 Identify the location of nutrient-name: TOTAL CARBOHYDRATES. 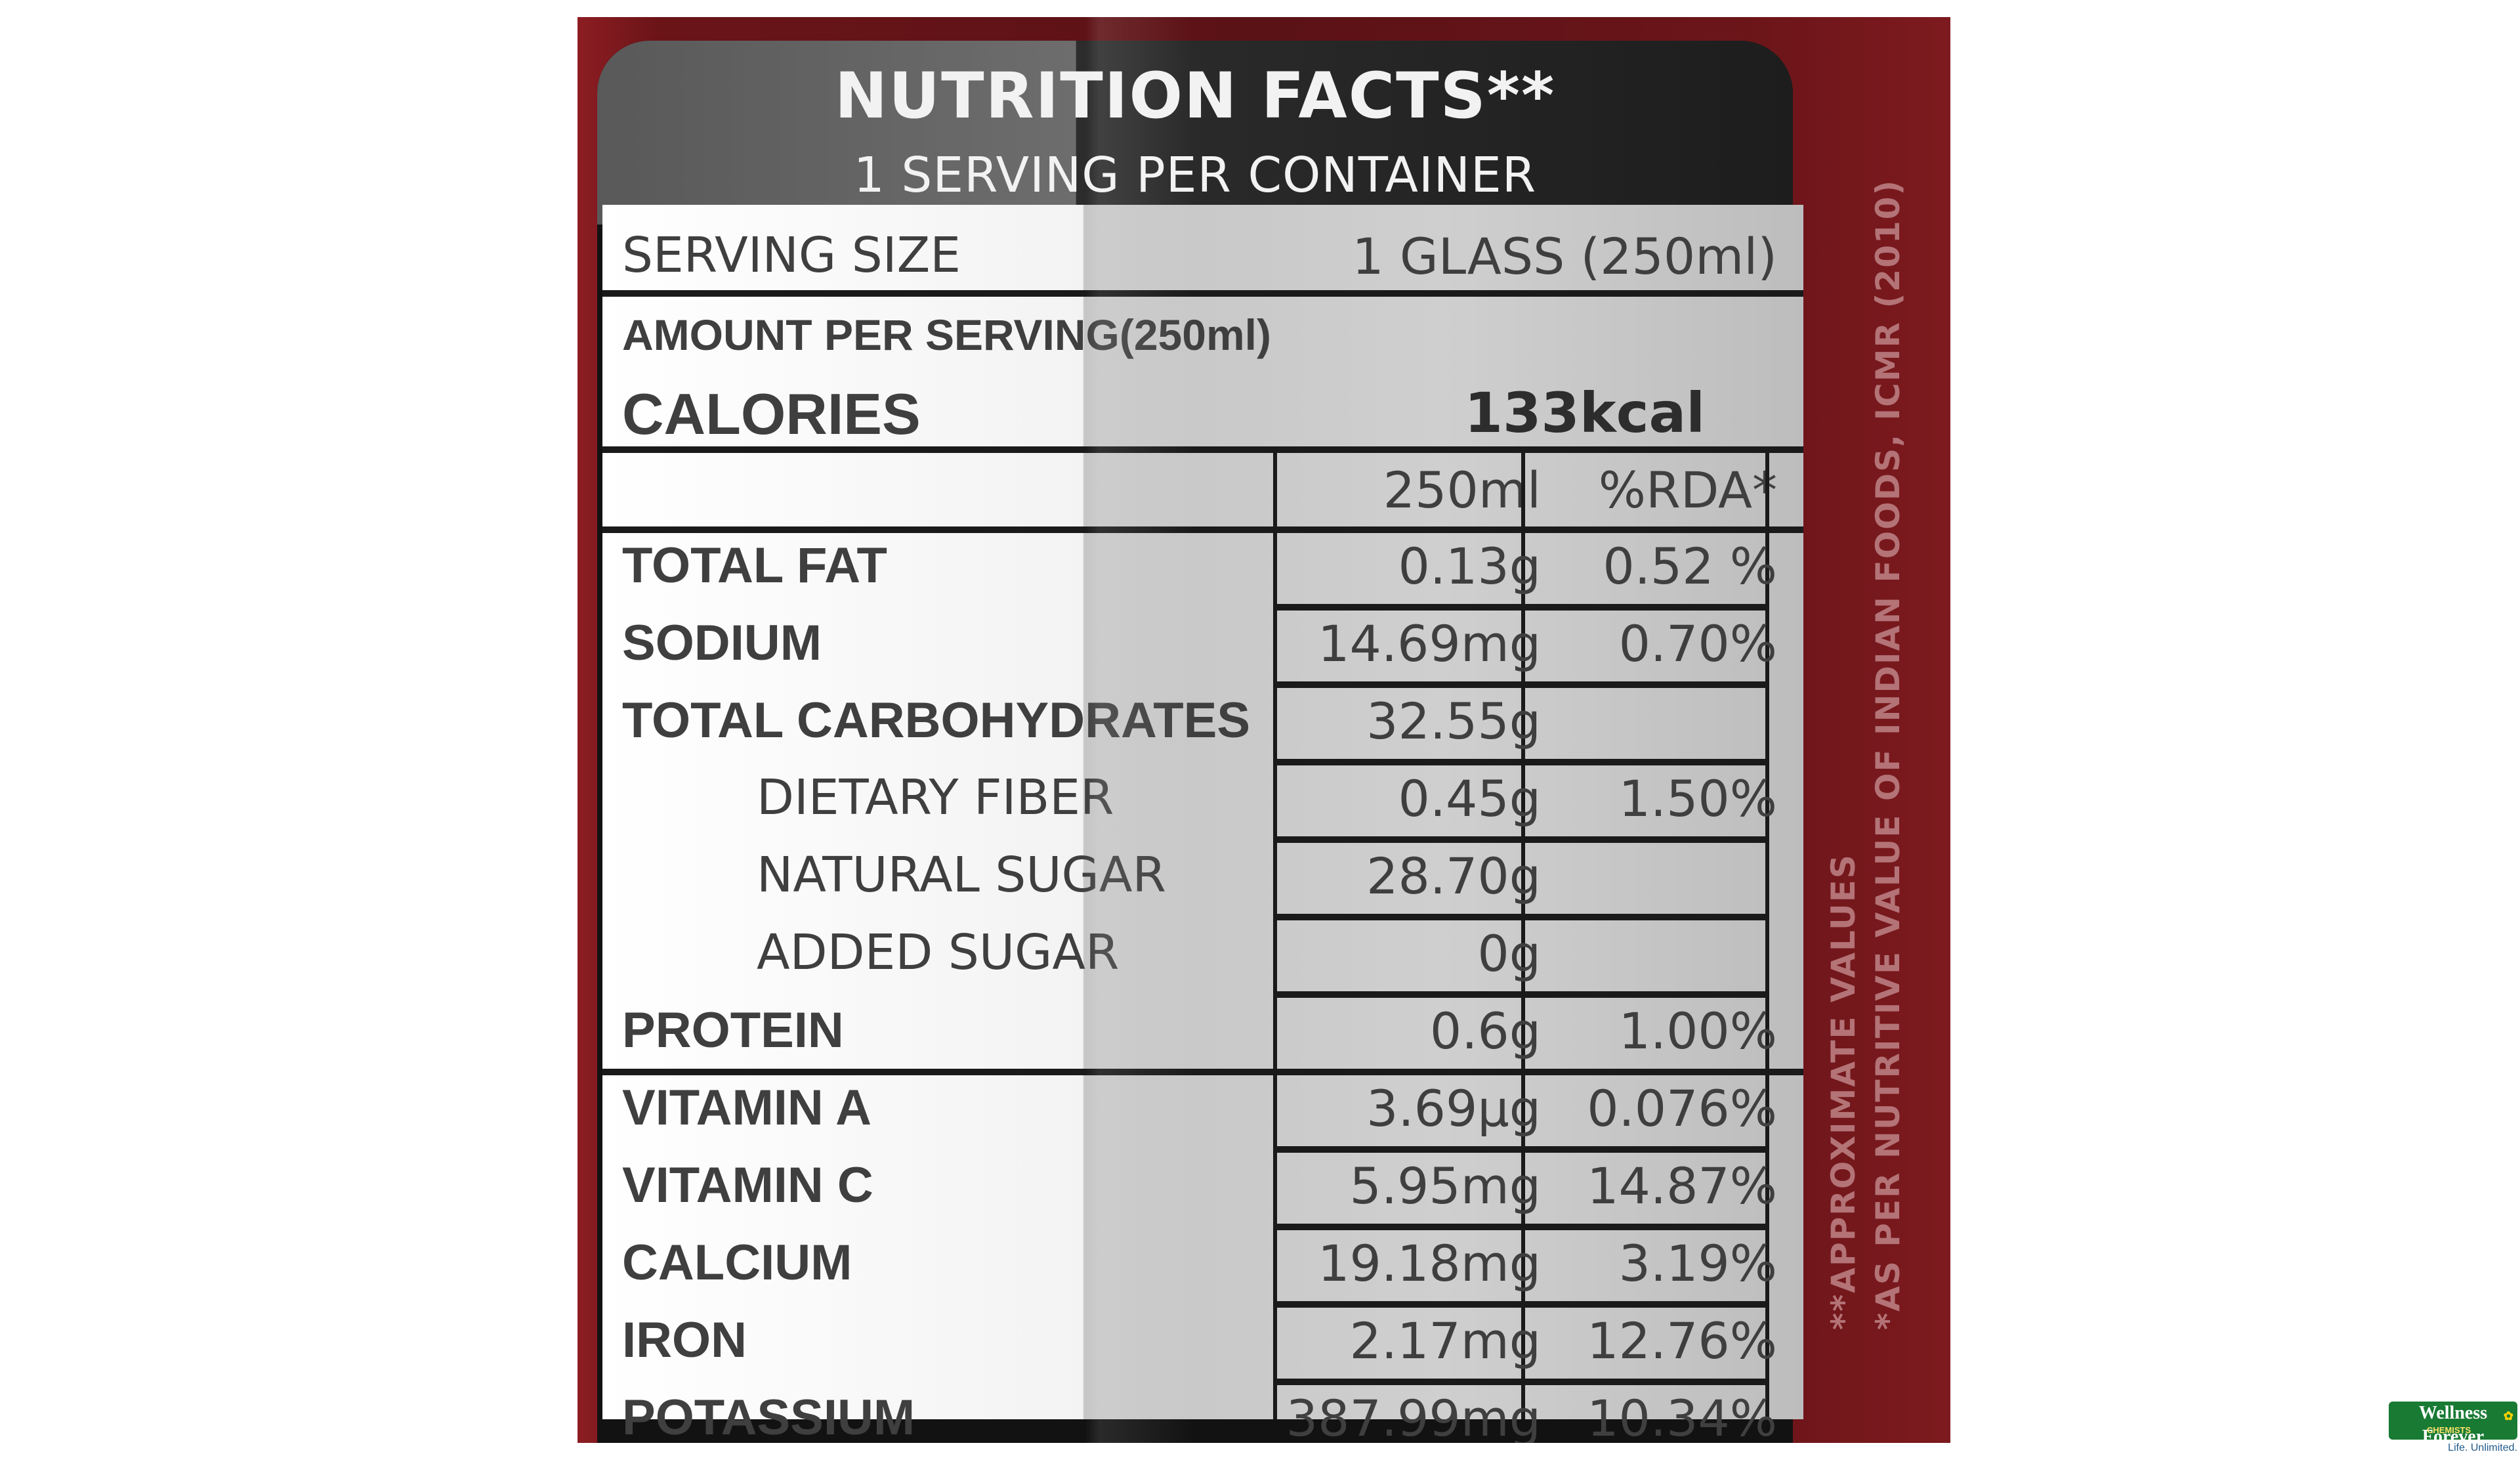
(936, 720).